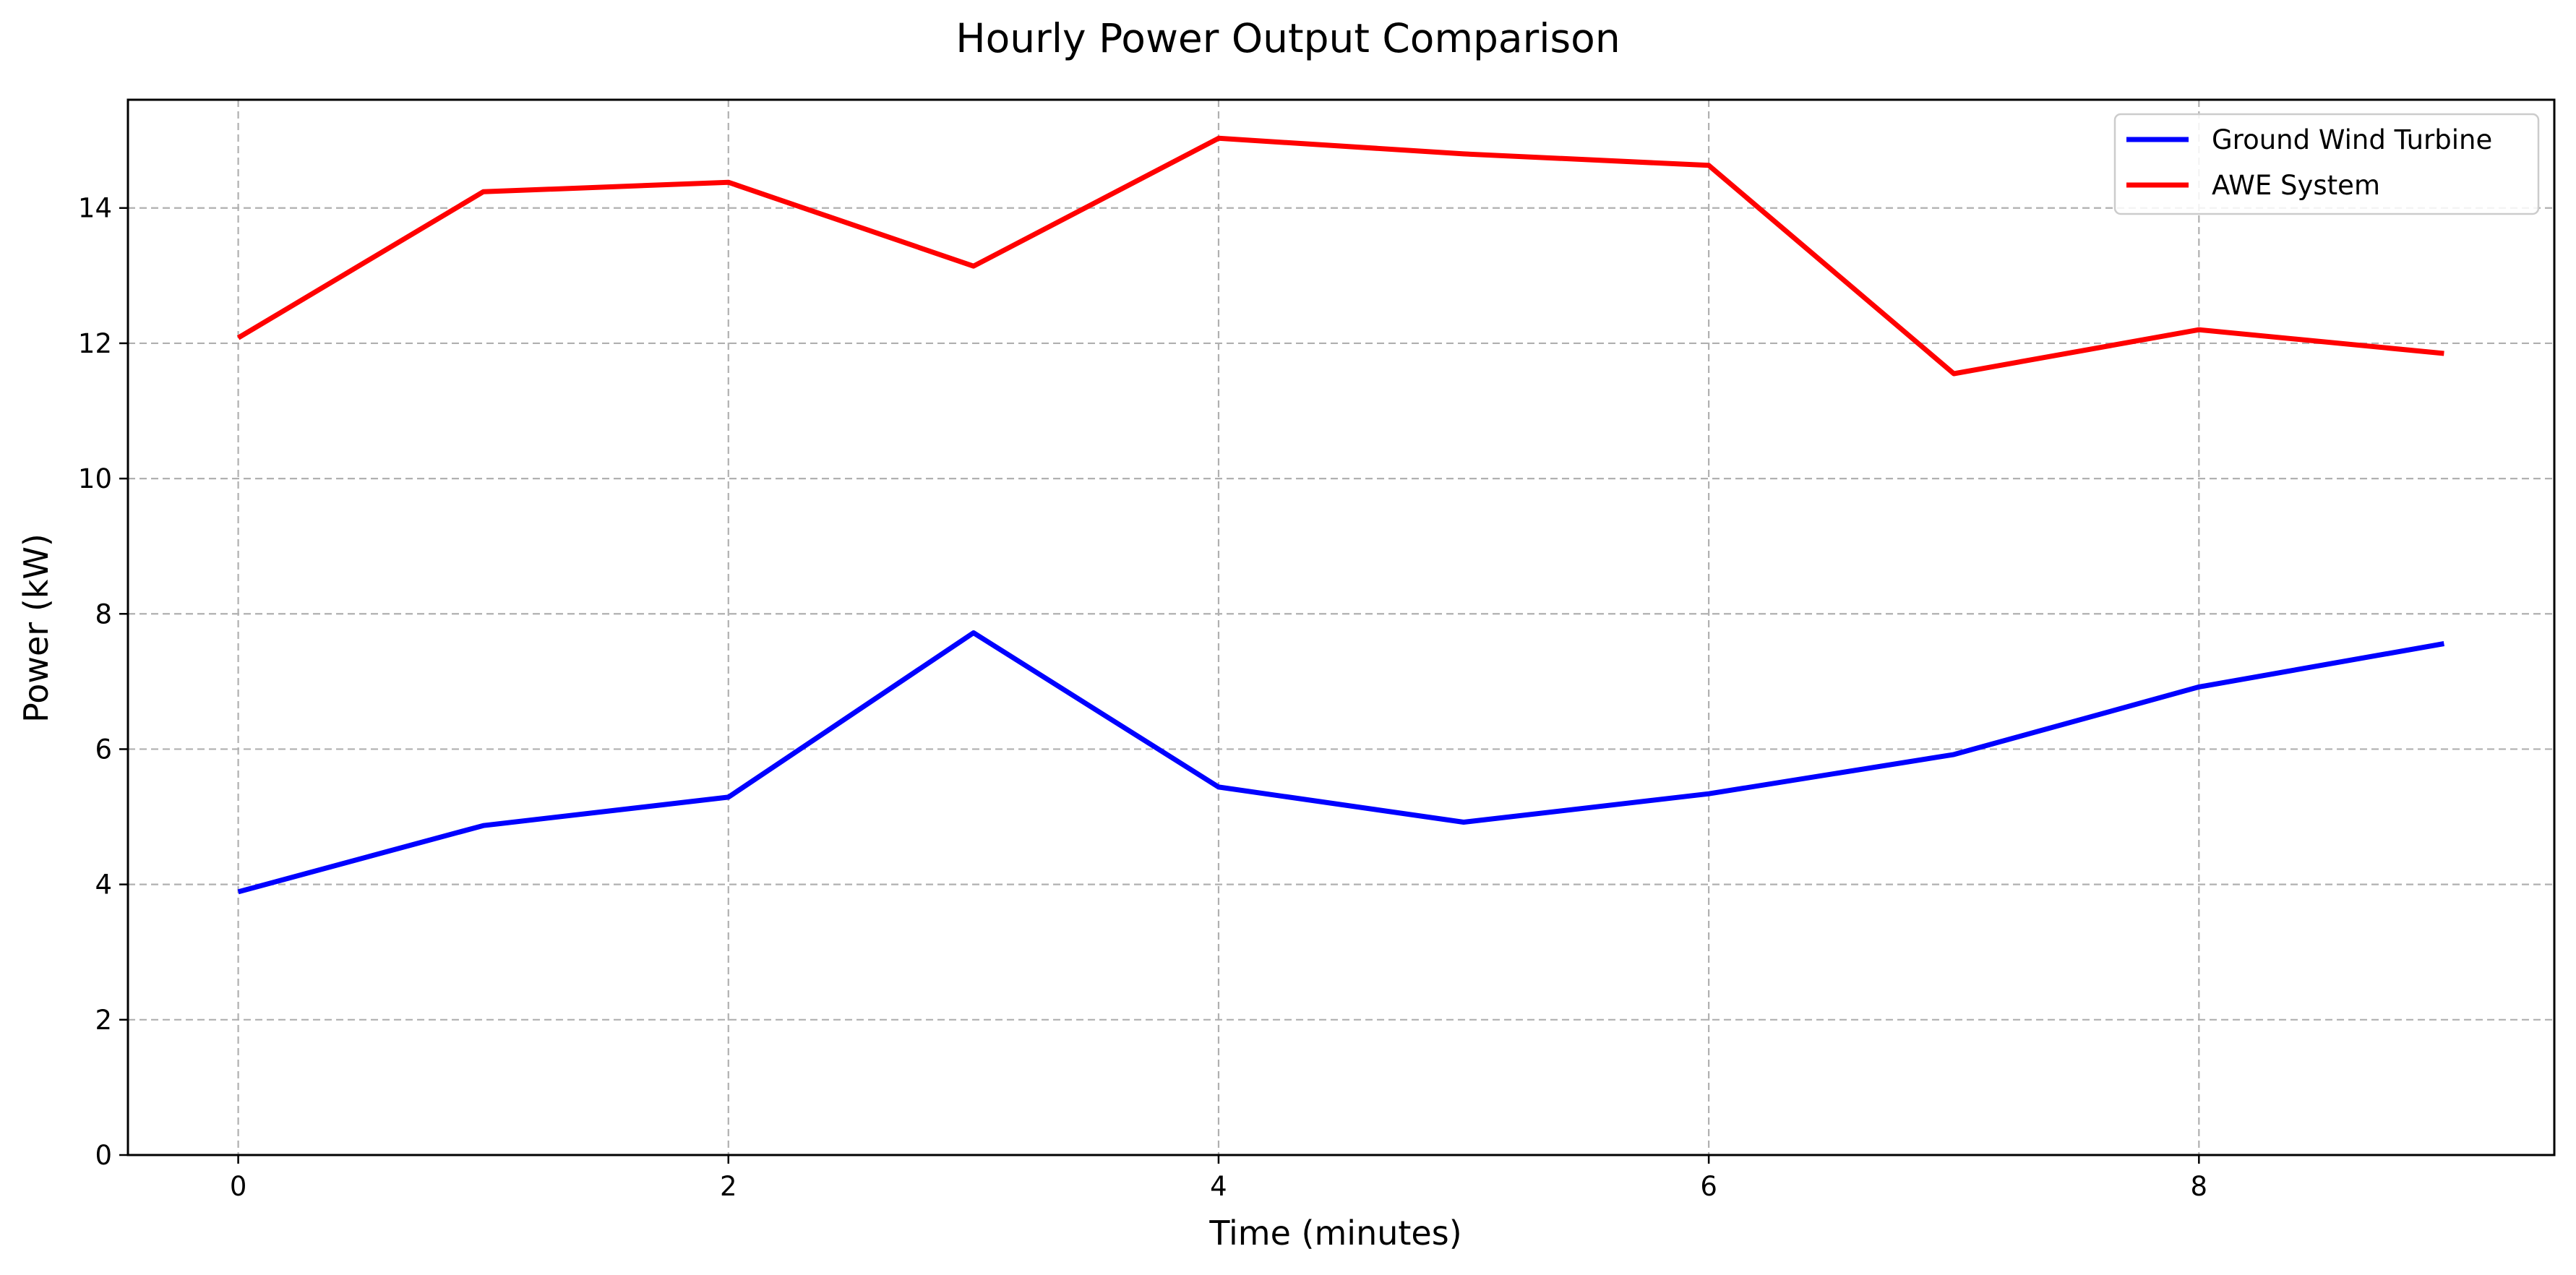  Describe the element at coordinates (95, 478) in the screenshot. I see `y-tick-label: 10` at that location.